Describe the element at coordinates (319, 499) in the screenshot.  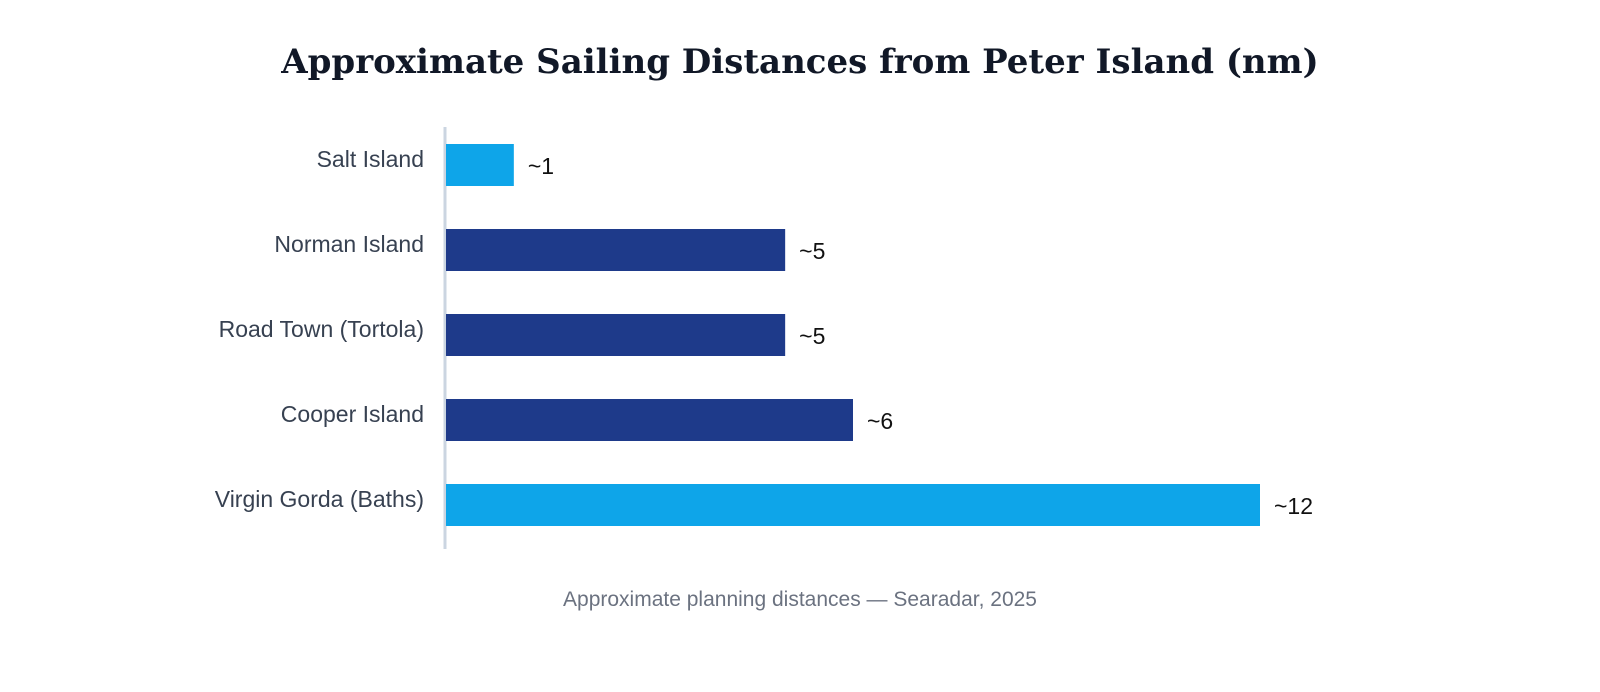
I see `category-label-virgin-gorda-baths: Virgin Gorda (Baths)` at that location.